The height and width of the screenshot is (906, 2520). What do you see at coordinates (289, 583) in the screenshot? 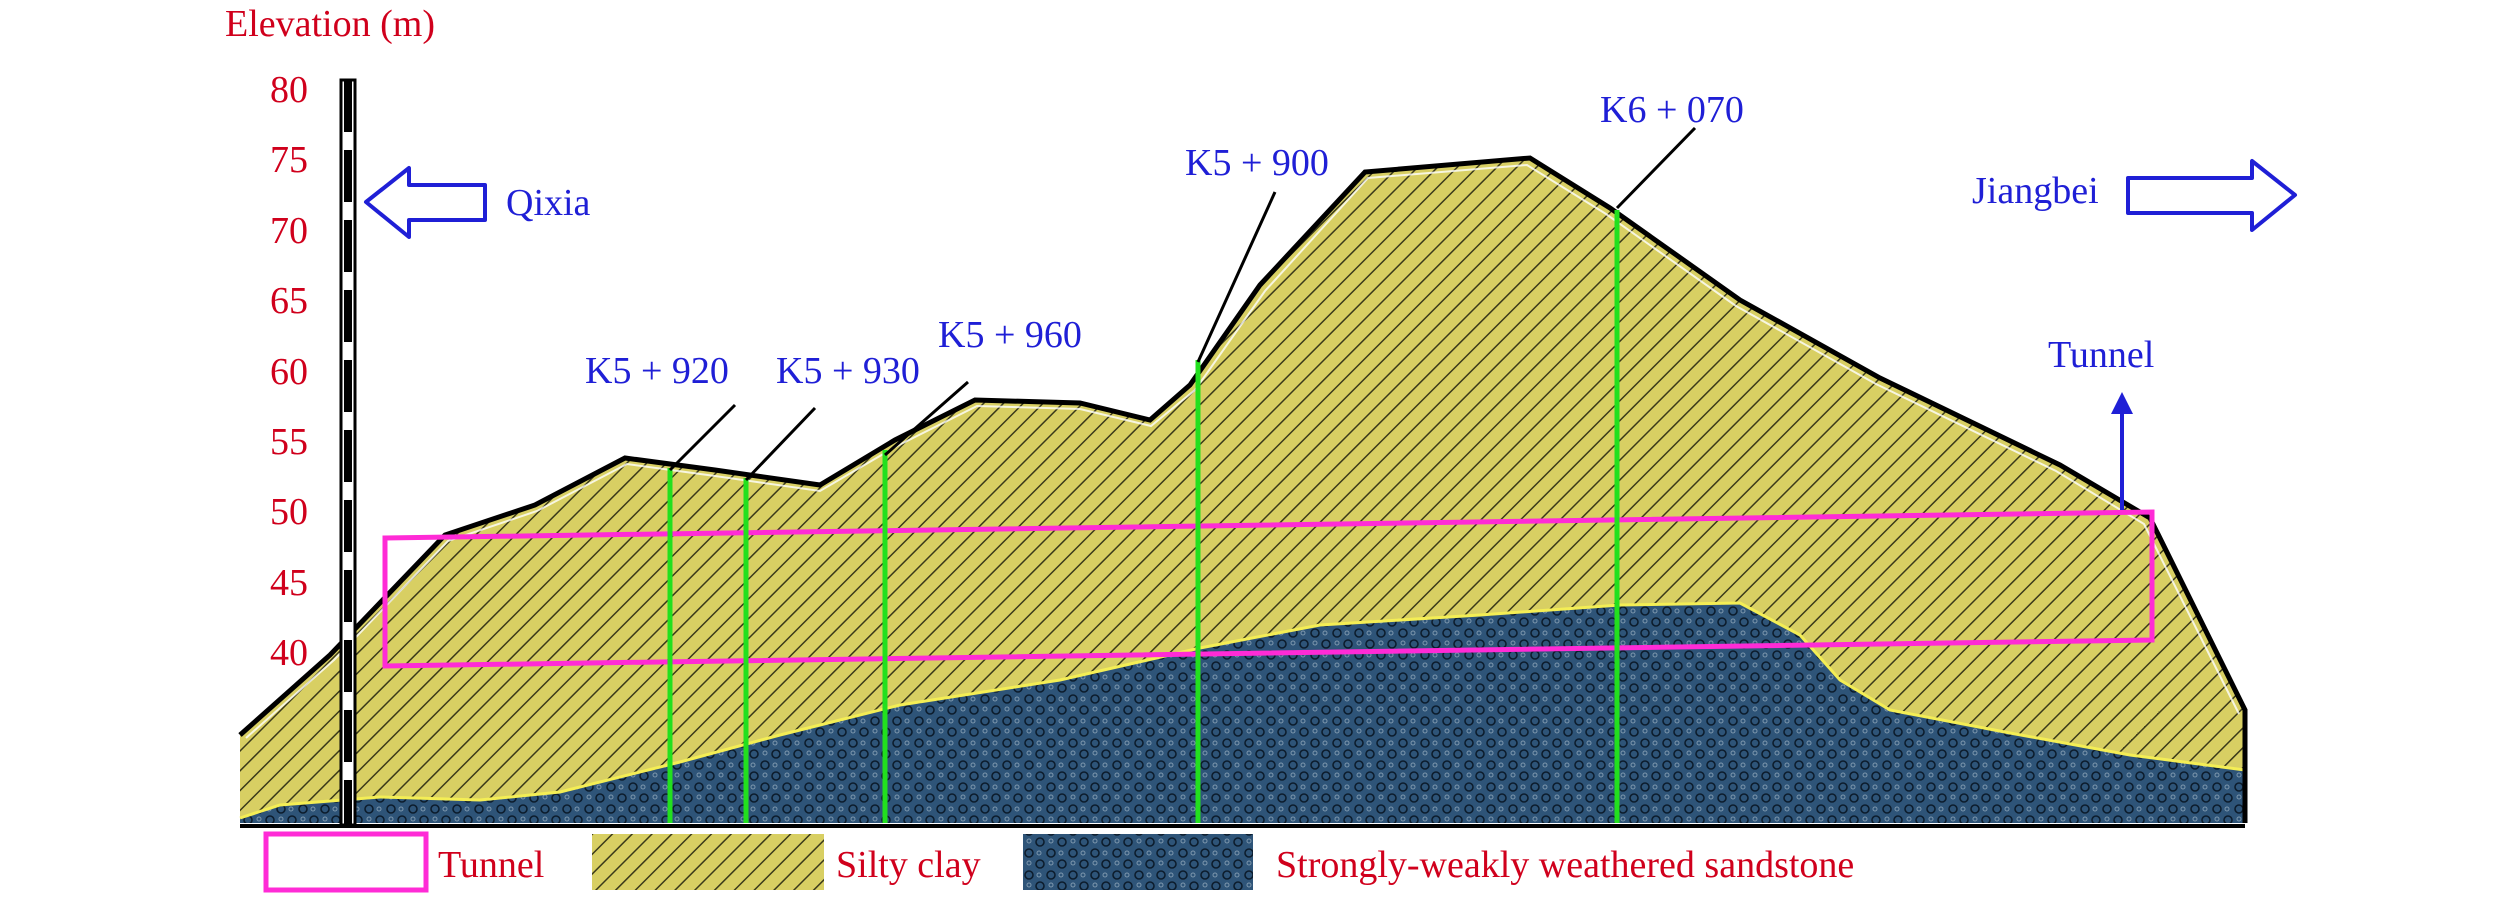
I see `tick-label-45: 45` at bounding box center [289, 583].